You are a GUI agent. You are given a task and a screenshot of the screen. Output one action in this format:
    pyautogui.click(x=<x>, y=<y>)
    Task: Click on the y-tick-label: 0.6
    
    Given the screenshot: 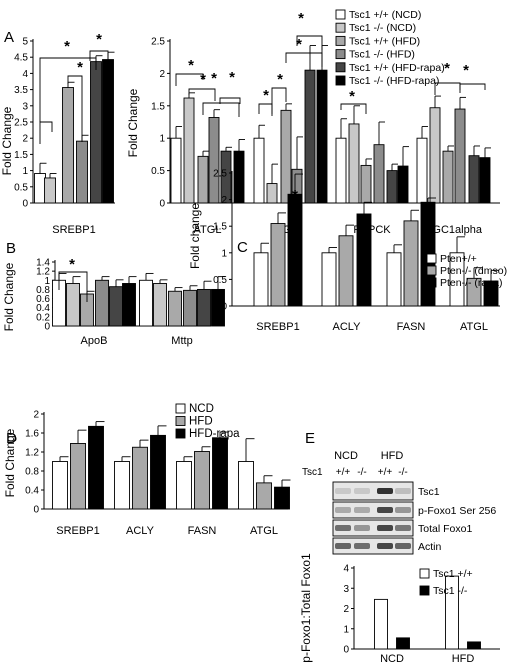 What is the action you would take?
    pyautogui.click(x=43, y=299)
    